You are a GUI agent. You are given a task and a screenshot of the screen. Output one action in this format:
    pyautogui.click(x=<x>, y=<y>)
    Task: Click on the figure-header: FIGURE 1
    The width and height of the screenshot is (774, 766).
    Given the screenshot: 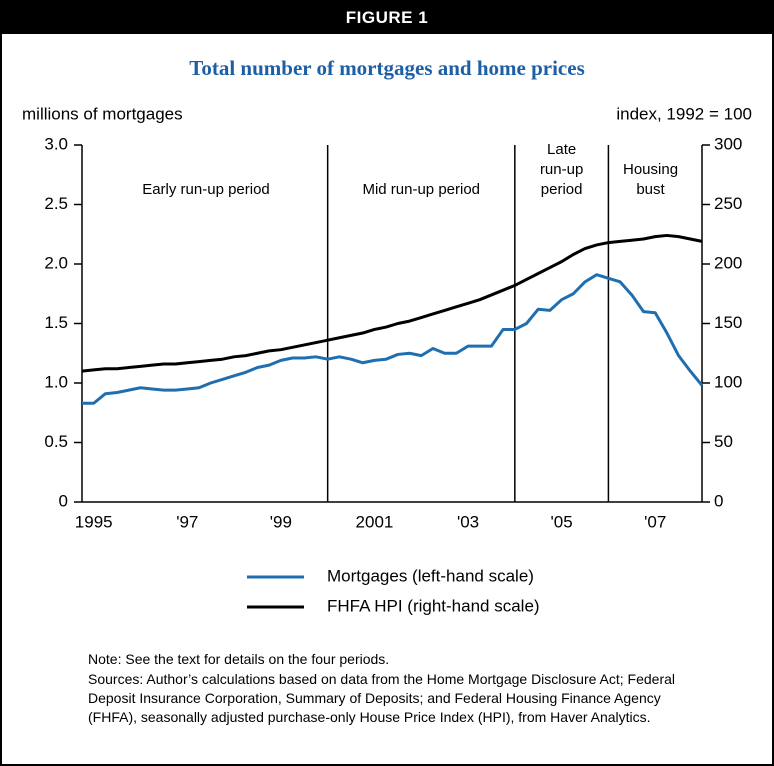 What is the action you would take?
    pyautogui.click(x=387, y=18)
    